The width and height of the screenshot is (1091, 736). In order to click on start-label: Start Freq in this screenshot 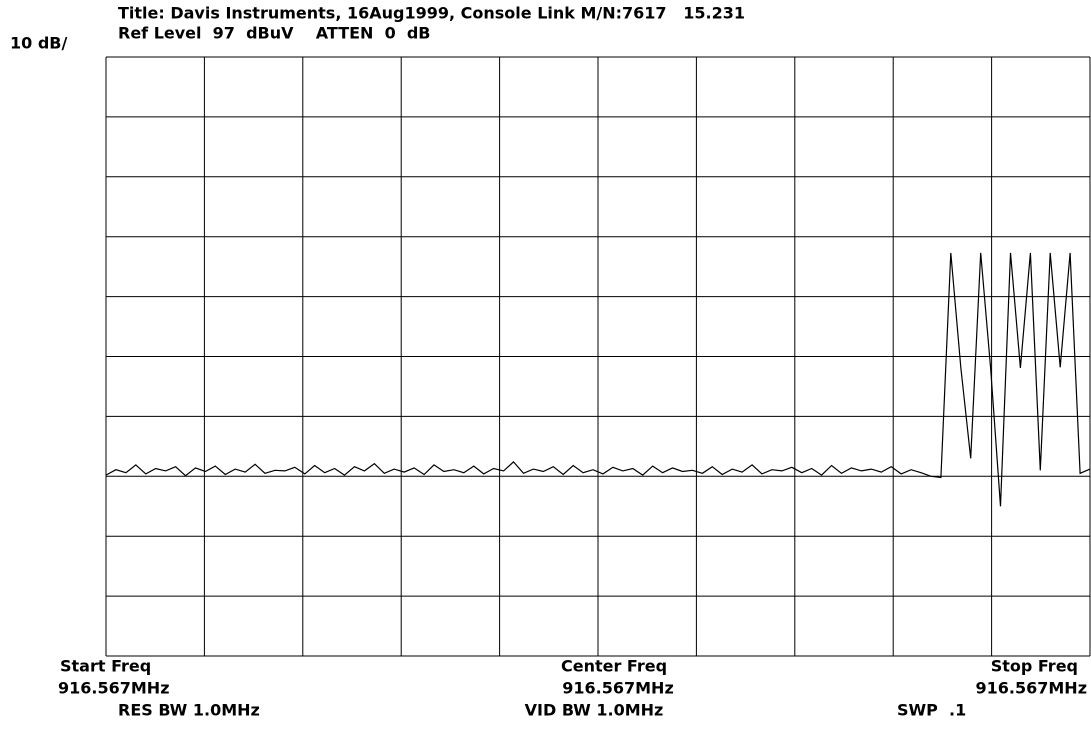, I will do `click(105, 666)`.